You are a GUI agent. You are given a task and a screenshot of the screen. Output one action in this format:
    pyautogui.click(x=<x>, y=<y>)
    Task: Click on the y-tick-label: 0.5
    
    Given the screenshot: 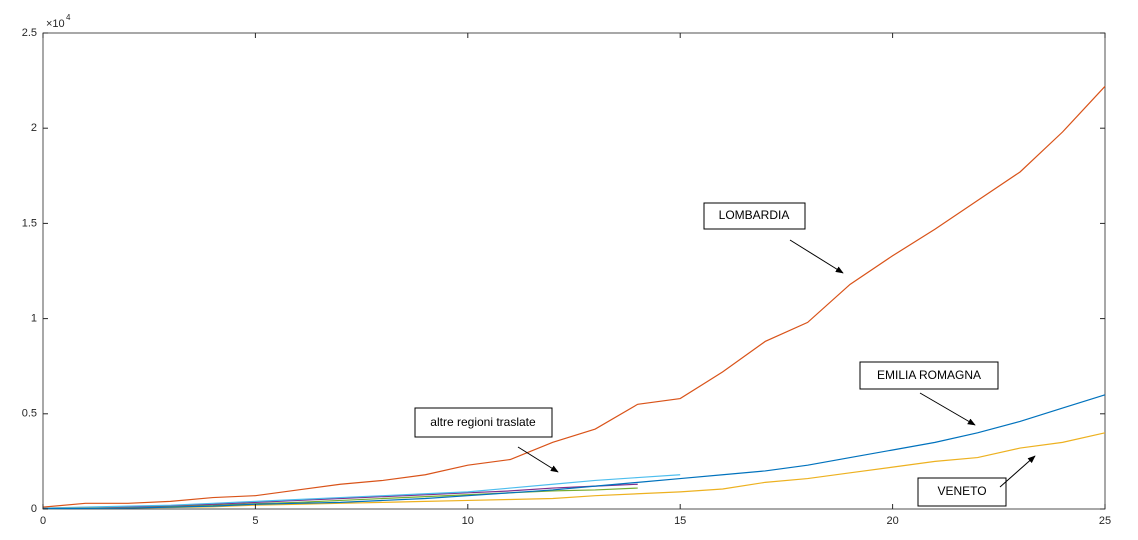 What is the action you would take?
    pyautogui.click(x=29, y=414)
    